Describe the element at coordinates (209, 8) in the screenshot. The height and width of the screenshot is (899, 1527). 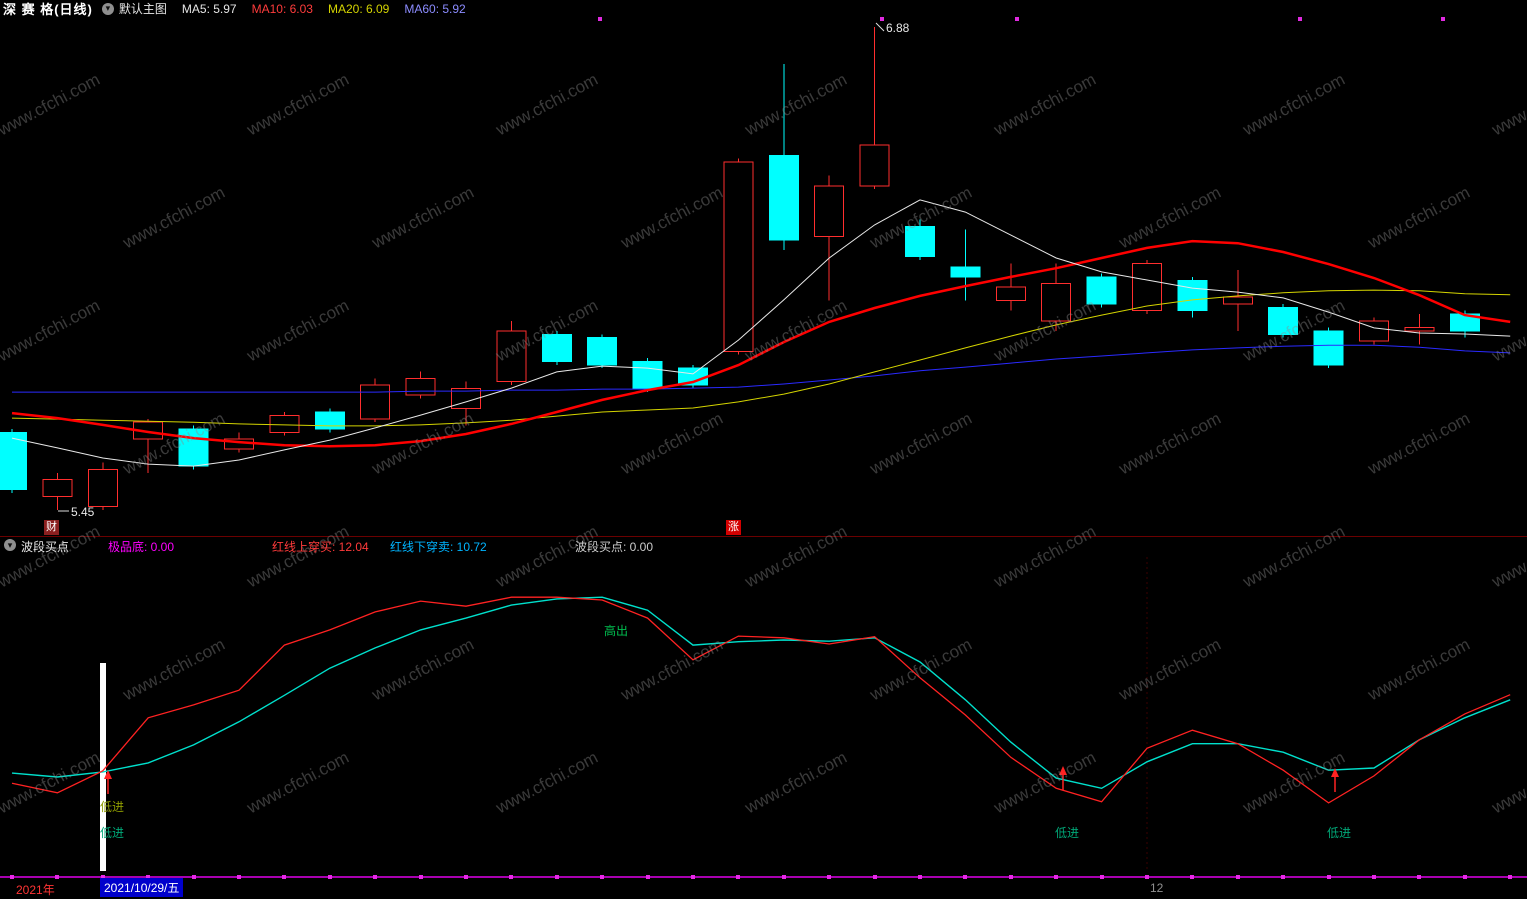
I see `ma5-label: MA5: 5.97` at that location.